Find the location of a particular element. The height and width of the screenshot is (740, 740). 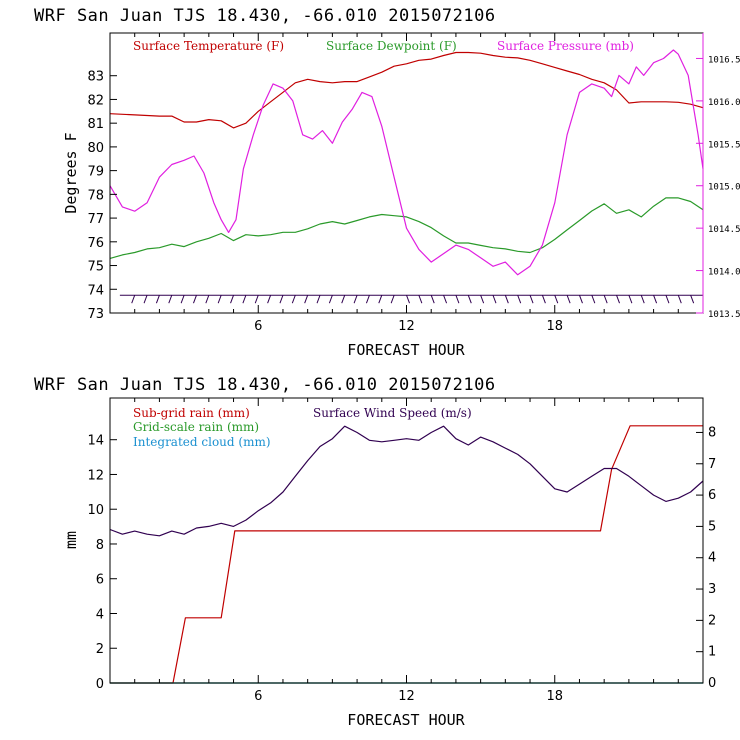

y-tick-label: 10 is located at coordinates (95, 510).